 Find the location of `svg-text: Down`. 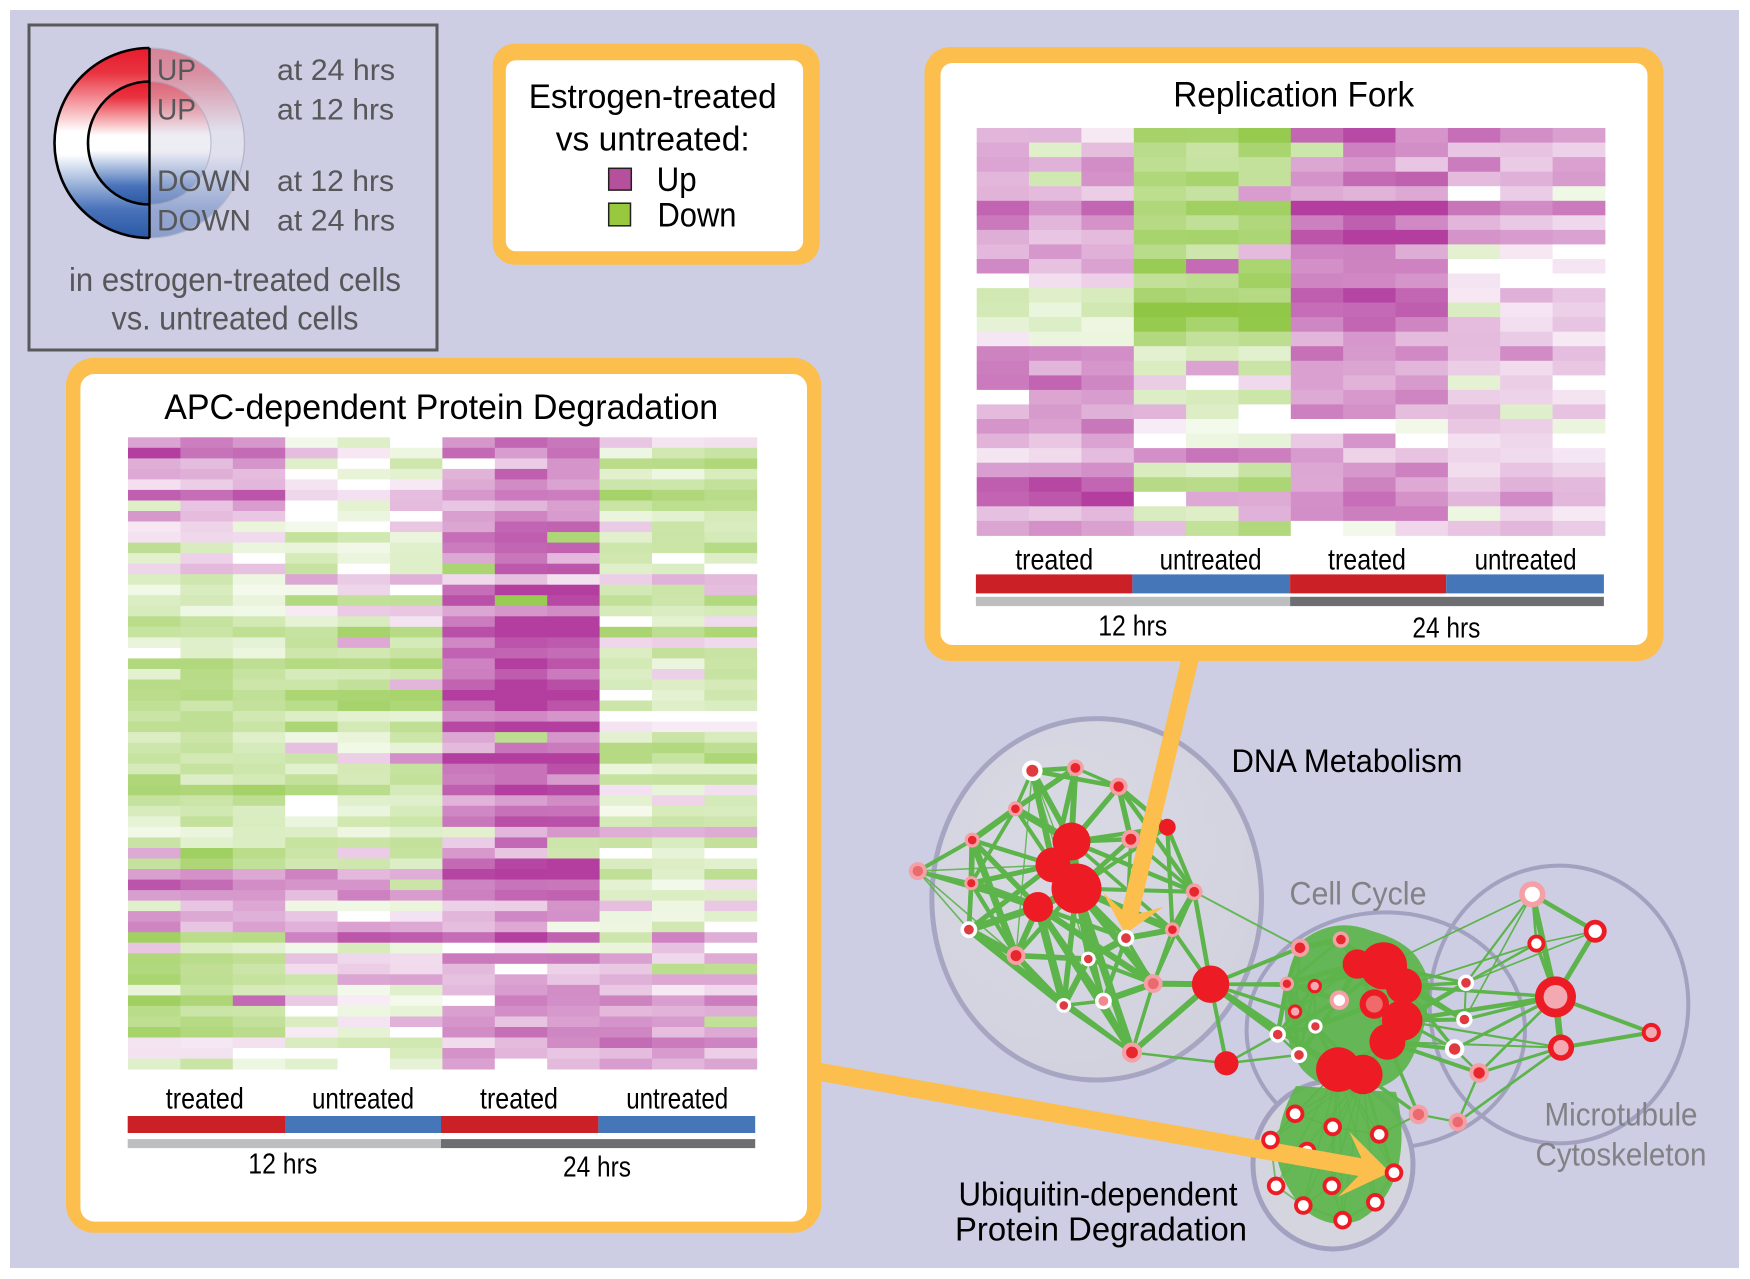

svg-text: Down is located at coordinates (697, 216).